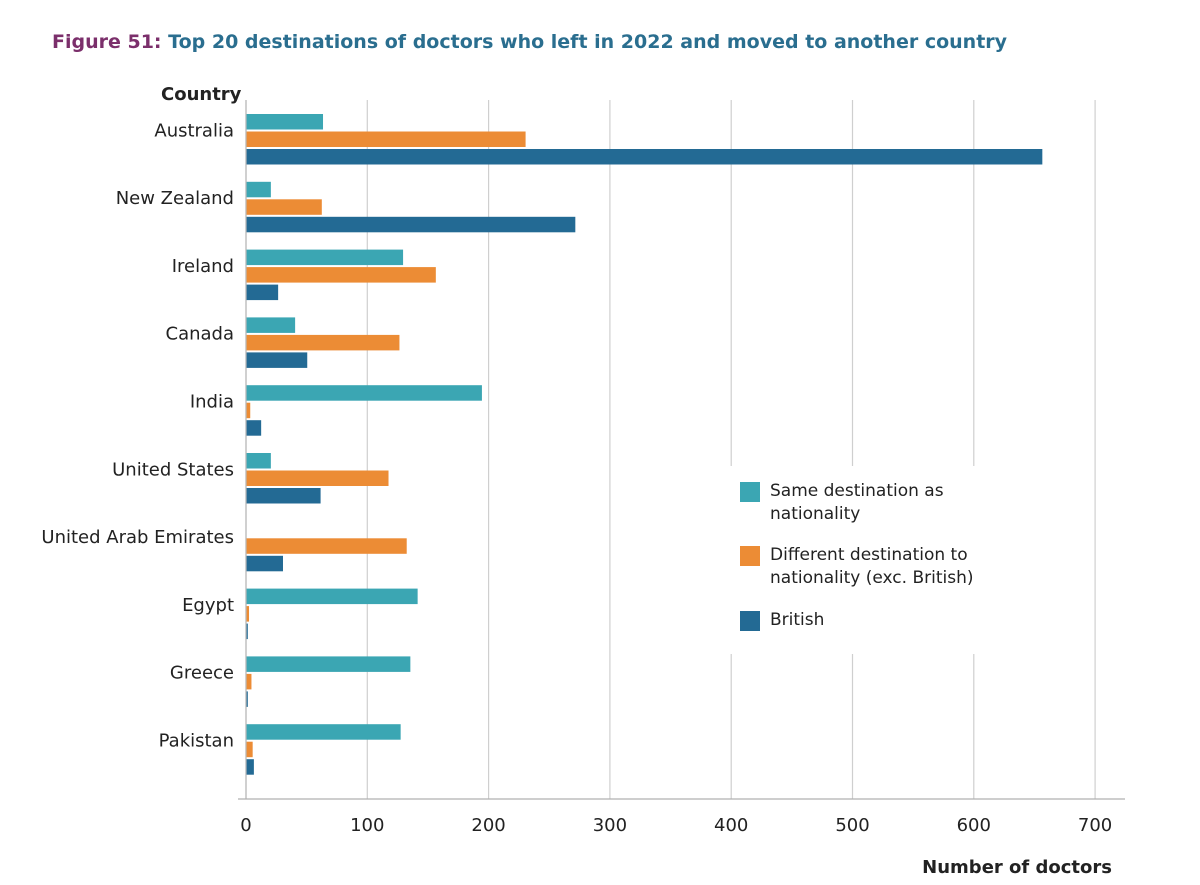  Describe the element at coordinates (1017, 867) in the screenshot. I see `x-axis-title: Number of doctors` at that location.